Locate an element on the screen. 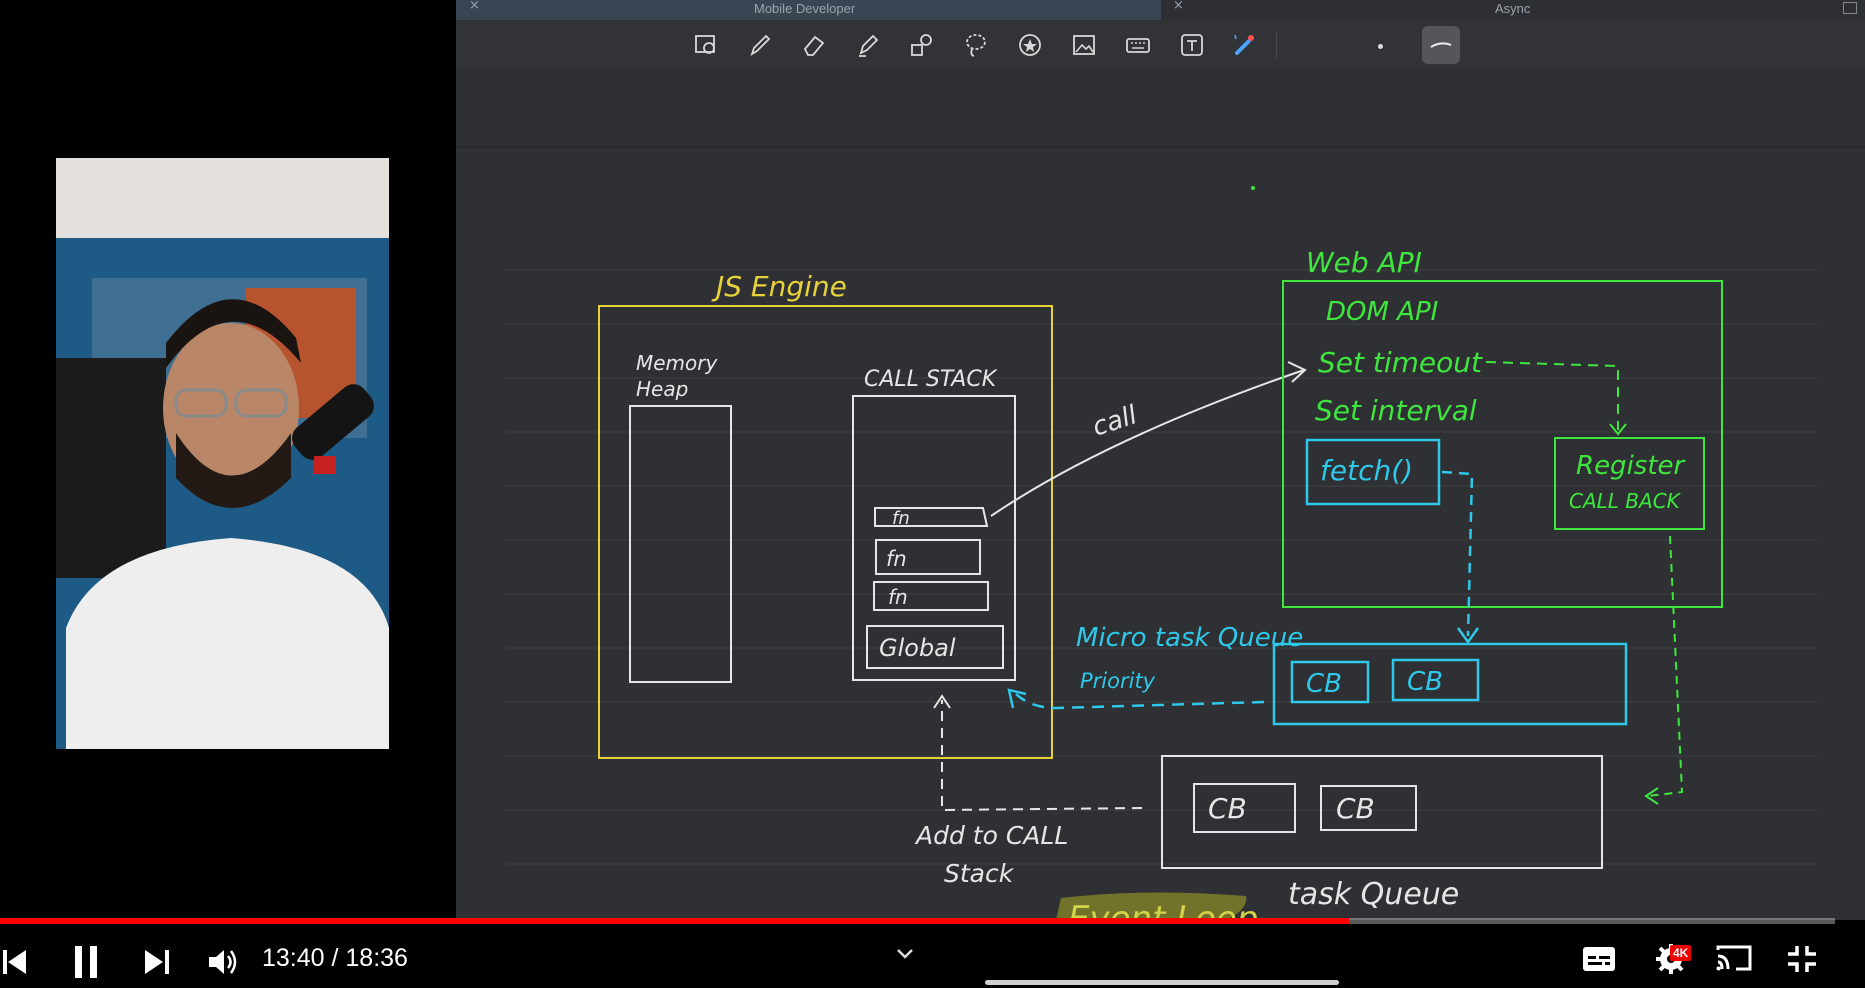 The width and height of the screenshot is (1865, 988). webcam-video is located at coordinates (222, 453).